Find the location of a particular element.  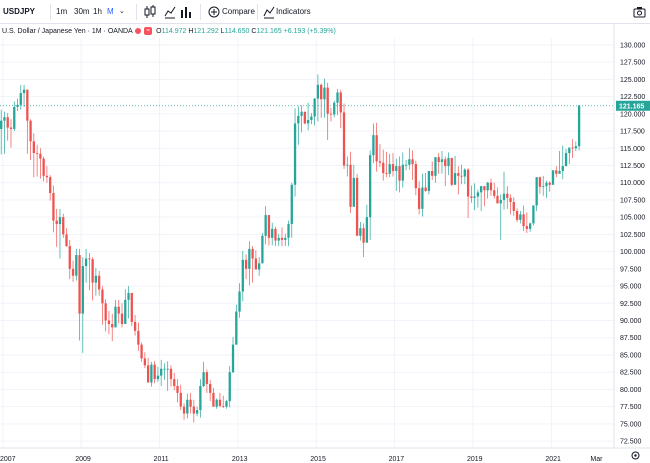

x-tick-label: 2011 is located at coordinates (161, 459).